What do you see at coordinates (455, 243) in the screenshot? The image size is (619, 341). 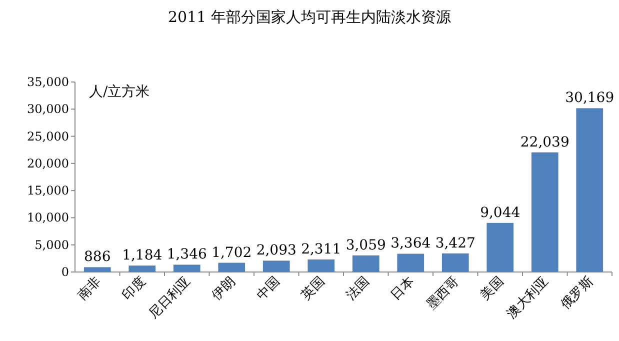 I see `data-label: 3,427` at bounding box center [455, 243].